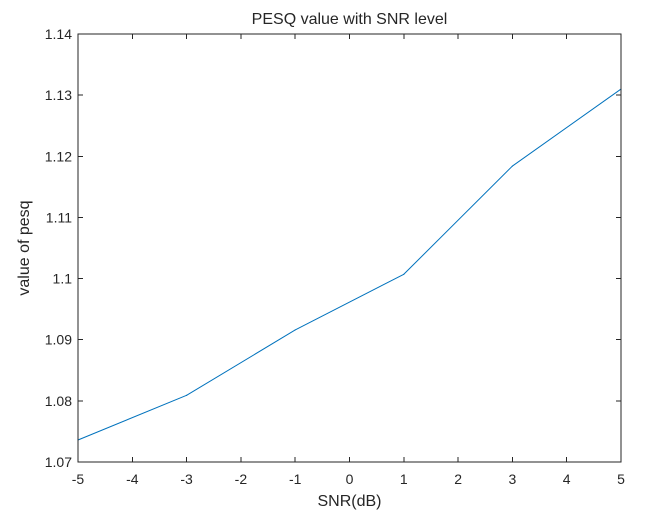 This screenshot has height=512, width=650. What do you see at coordinates (58, 156) in the screenshot?
I see `y-tick-label: 1.12` at bounding box center [58, 156].